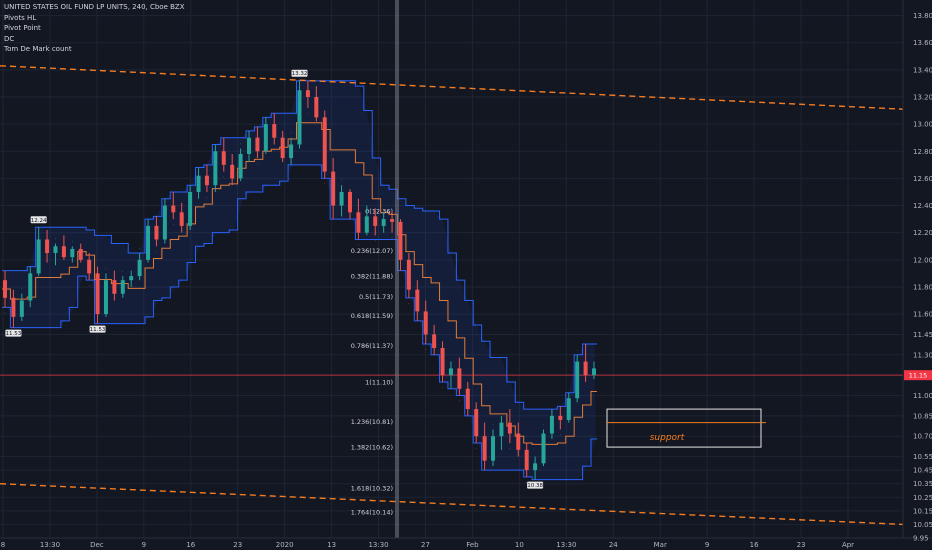 The image size is (932, 550). I want to click on fib-level-label: 1.764(10.14), so click(372, 513).